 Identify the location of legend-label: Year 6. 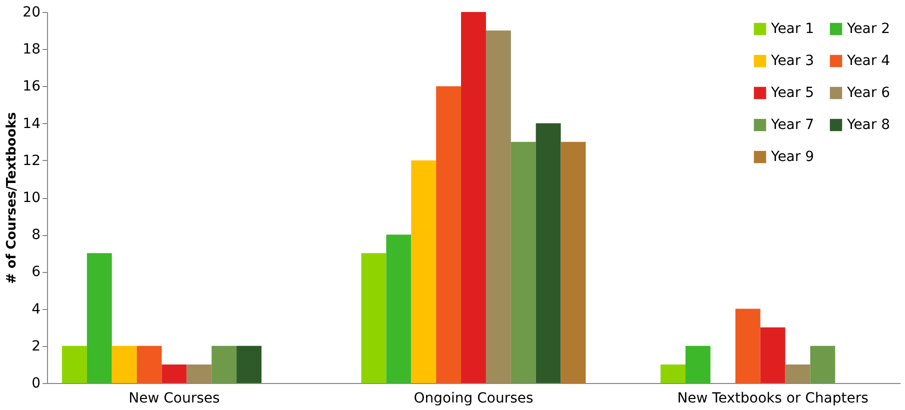
(868, 93).